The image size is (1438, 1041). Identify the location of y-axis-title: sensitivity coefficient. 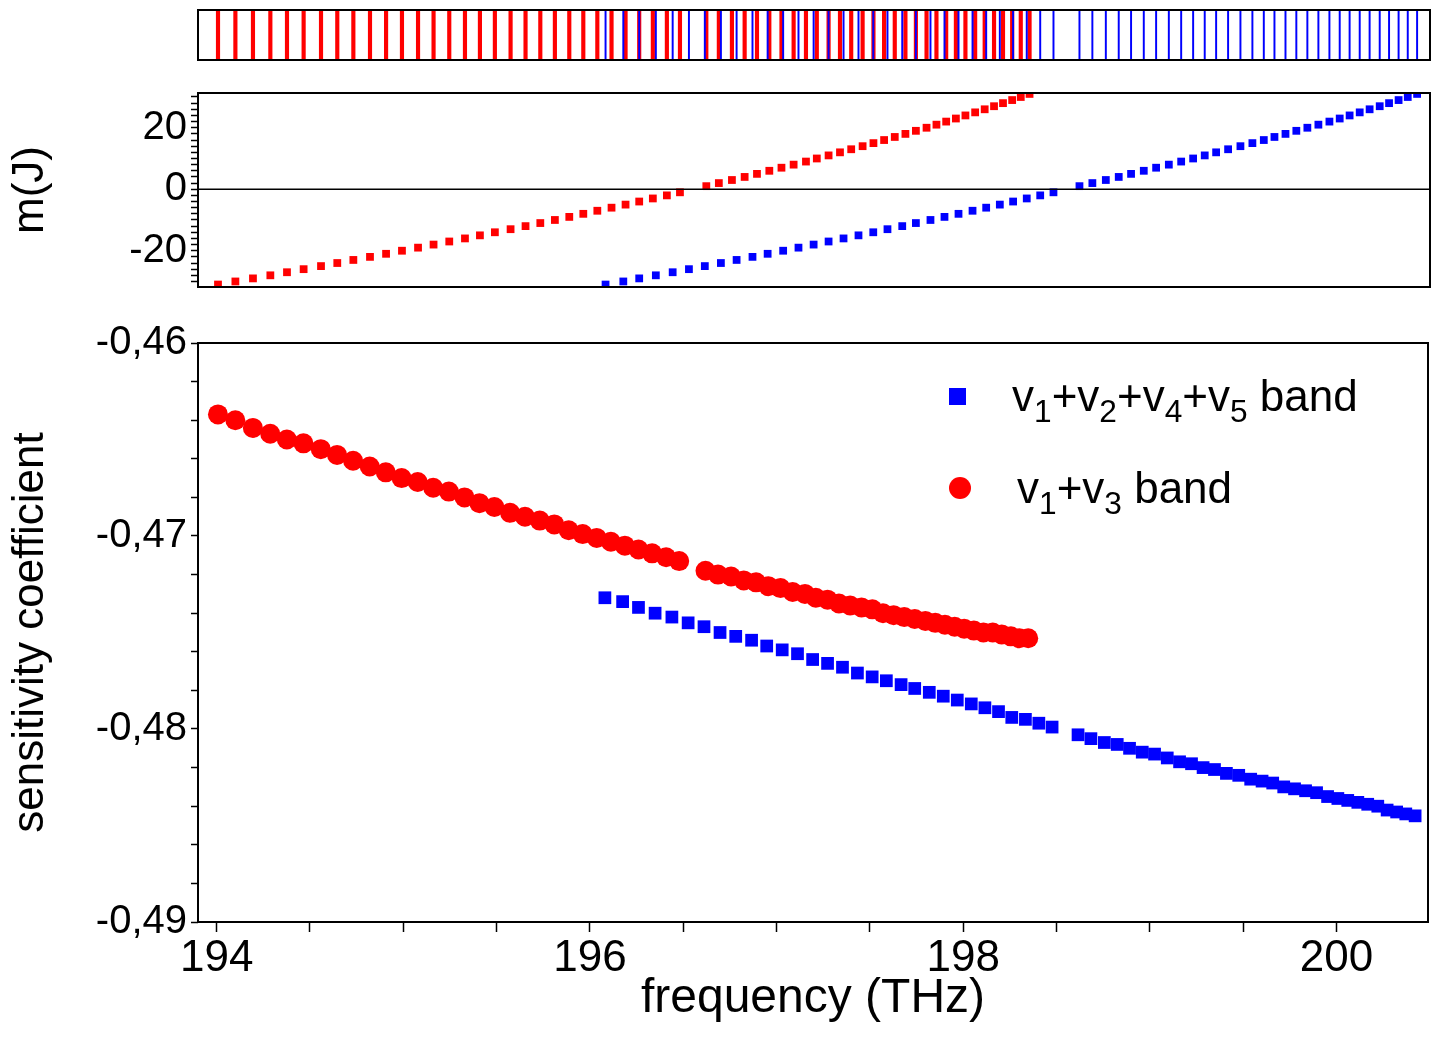
(27, 632).